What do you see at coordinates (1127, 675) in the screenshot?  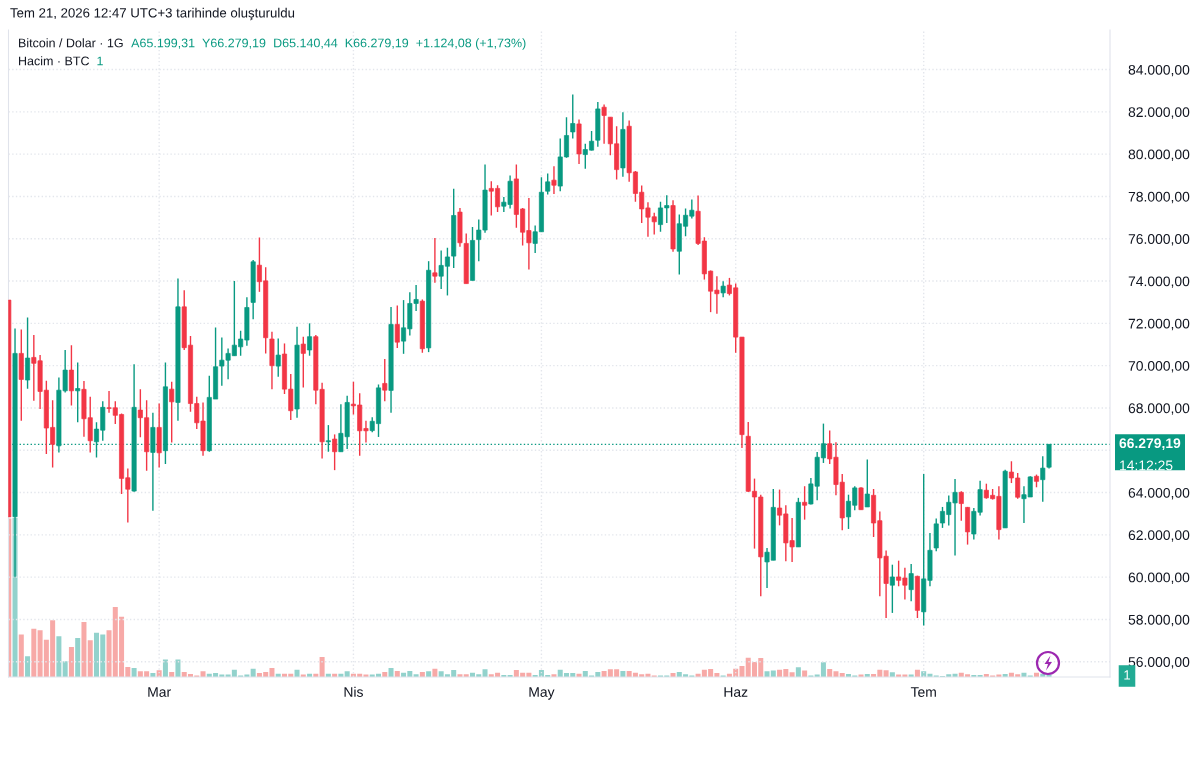 I see `text: 1` at bounding box center [1127, 675].